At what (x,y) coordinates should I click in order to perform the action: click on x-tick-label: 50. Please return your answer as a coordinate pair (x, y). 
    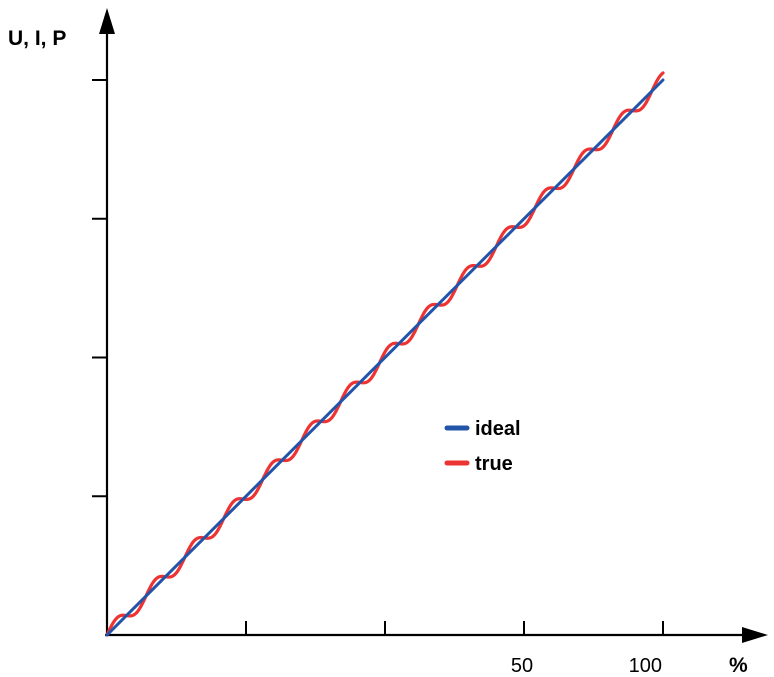
    Looking at the image, I should click on (522, 666).